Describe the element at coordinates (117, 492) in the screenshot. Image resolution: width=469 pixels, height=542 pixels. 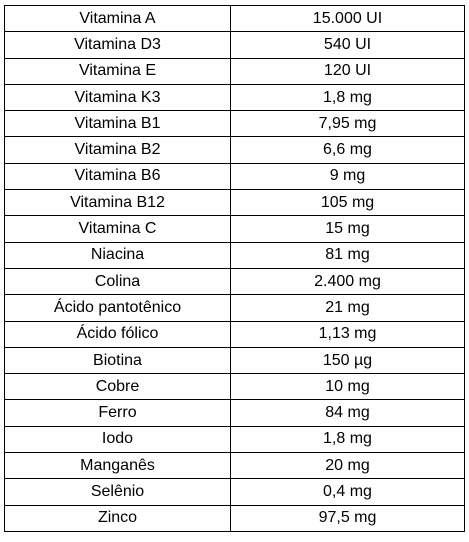
I see `nutrient-name: Selênio` at that location.